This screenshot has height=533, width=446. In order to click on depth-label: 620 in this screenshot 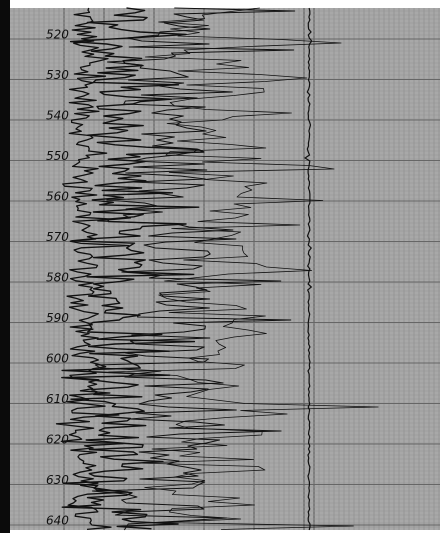, I will do `click(57, 440)`.